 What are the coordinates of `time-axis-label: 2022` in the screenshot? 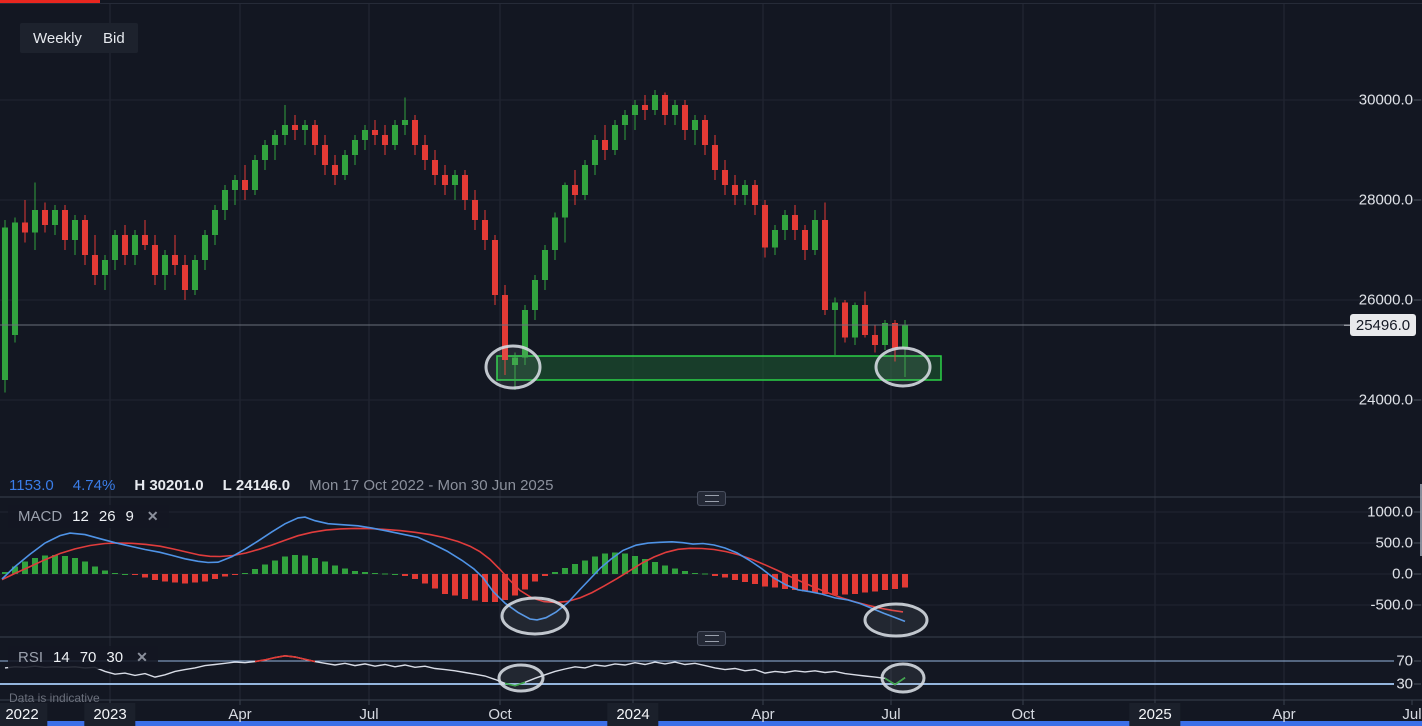 It's located at (24, 714).